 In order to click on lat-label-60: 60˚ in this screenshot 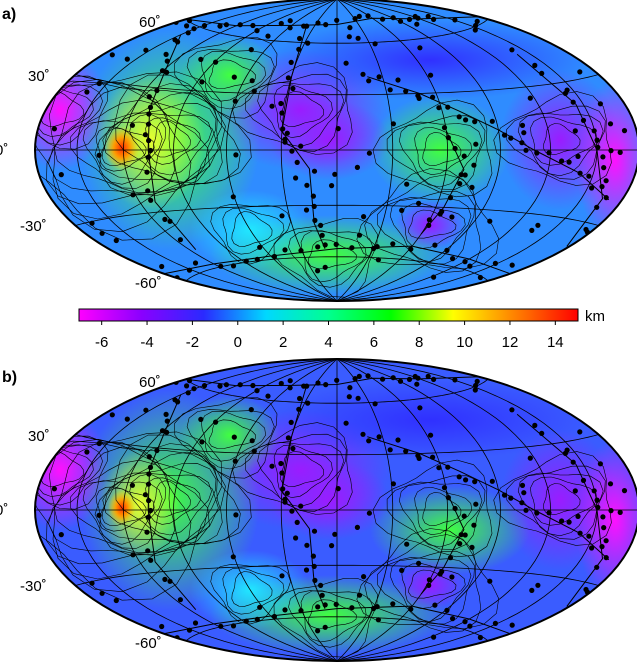, I will do `click(150, 382)`.